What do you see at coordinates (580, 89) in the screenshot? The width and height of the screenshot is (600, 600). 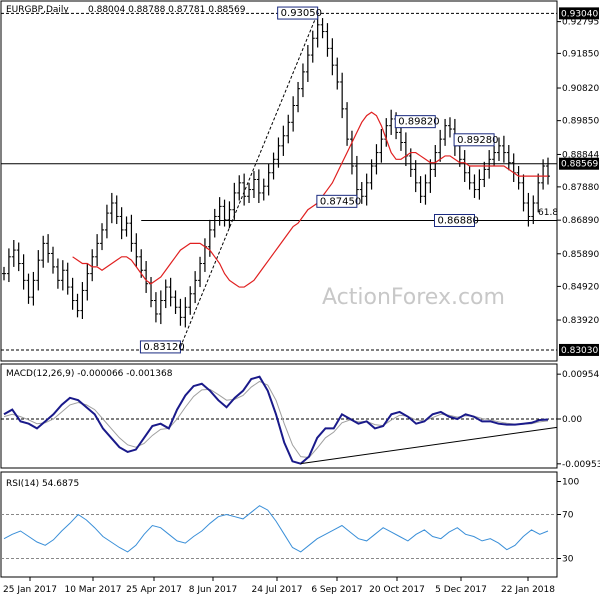 I see `price-tick-label-2: 0.90820` at bounding box center [580, 89].